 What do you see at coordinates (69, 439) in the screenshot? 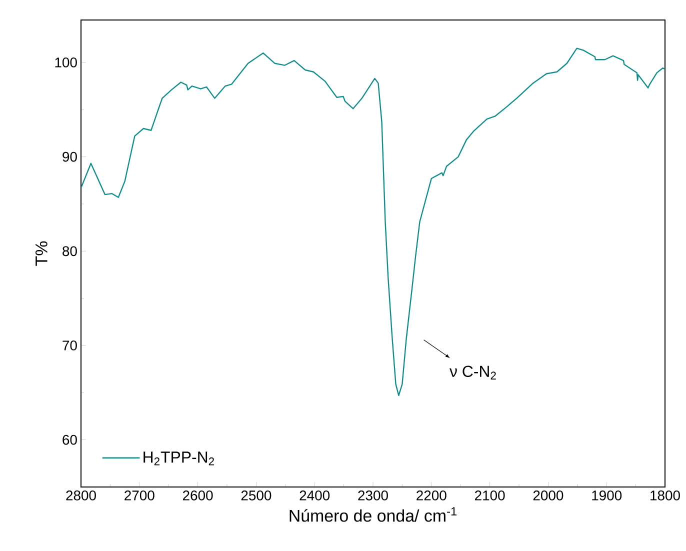
I see `y-tick-label: 60` at bounding box center [69, 439].